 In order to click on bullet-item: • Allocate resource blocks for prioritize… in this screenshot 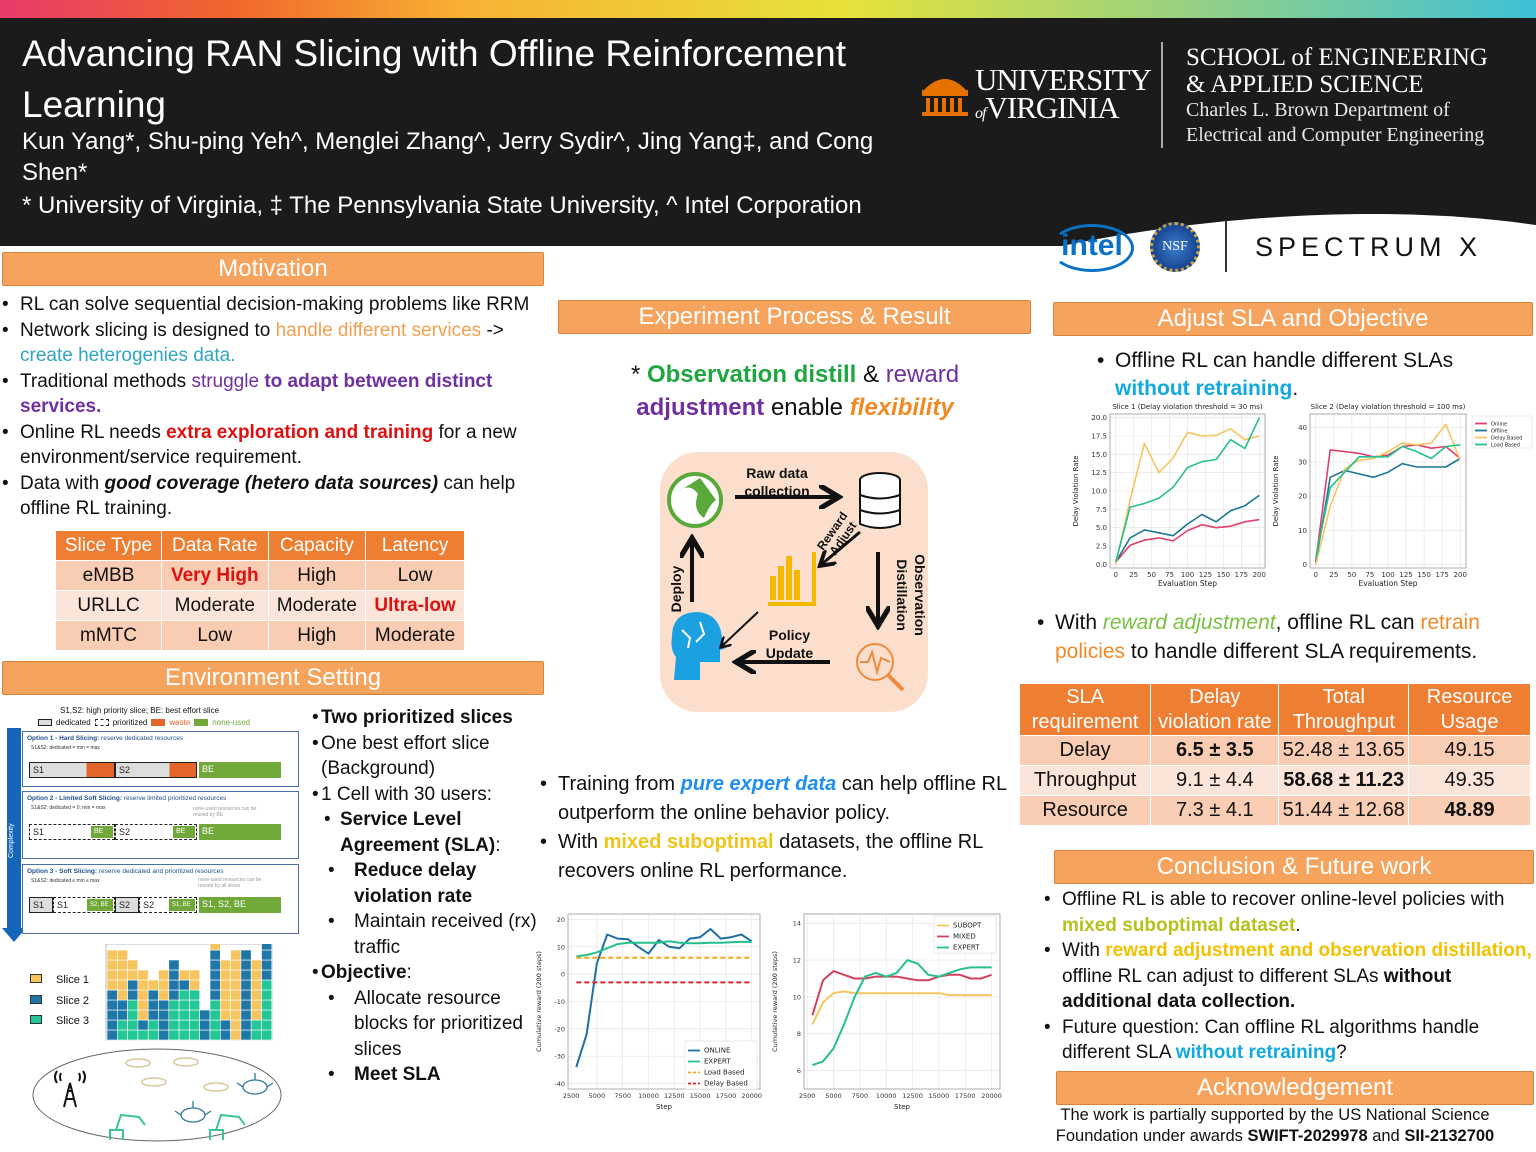, I will do `click(425, 1023)`.